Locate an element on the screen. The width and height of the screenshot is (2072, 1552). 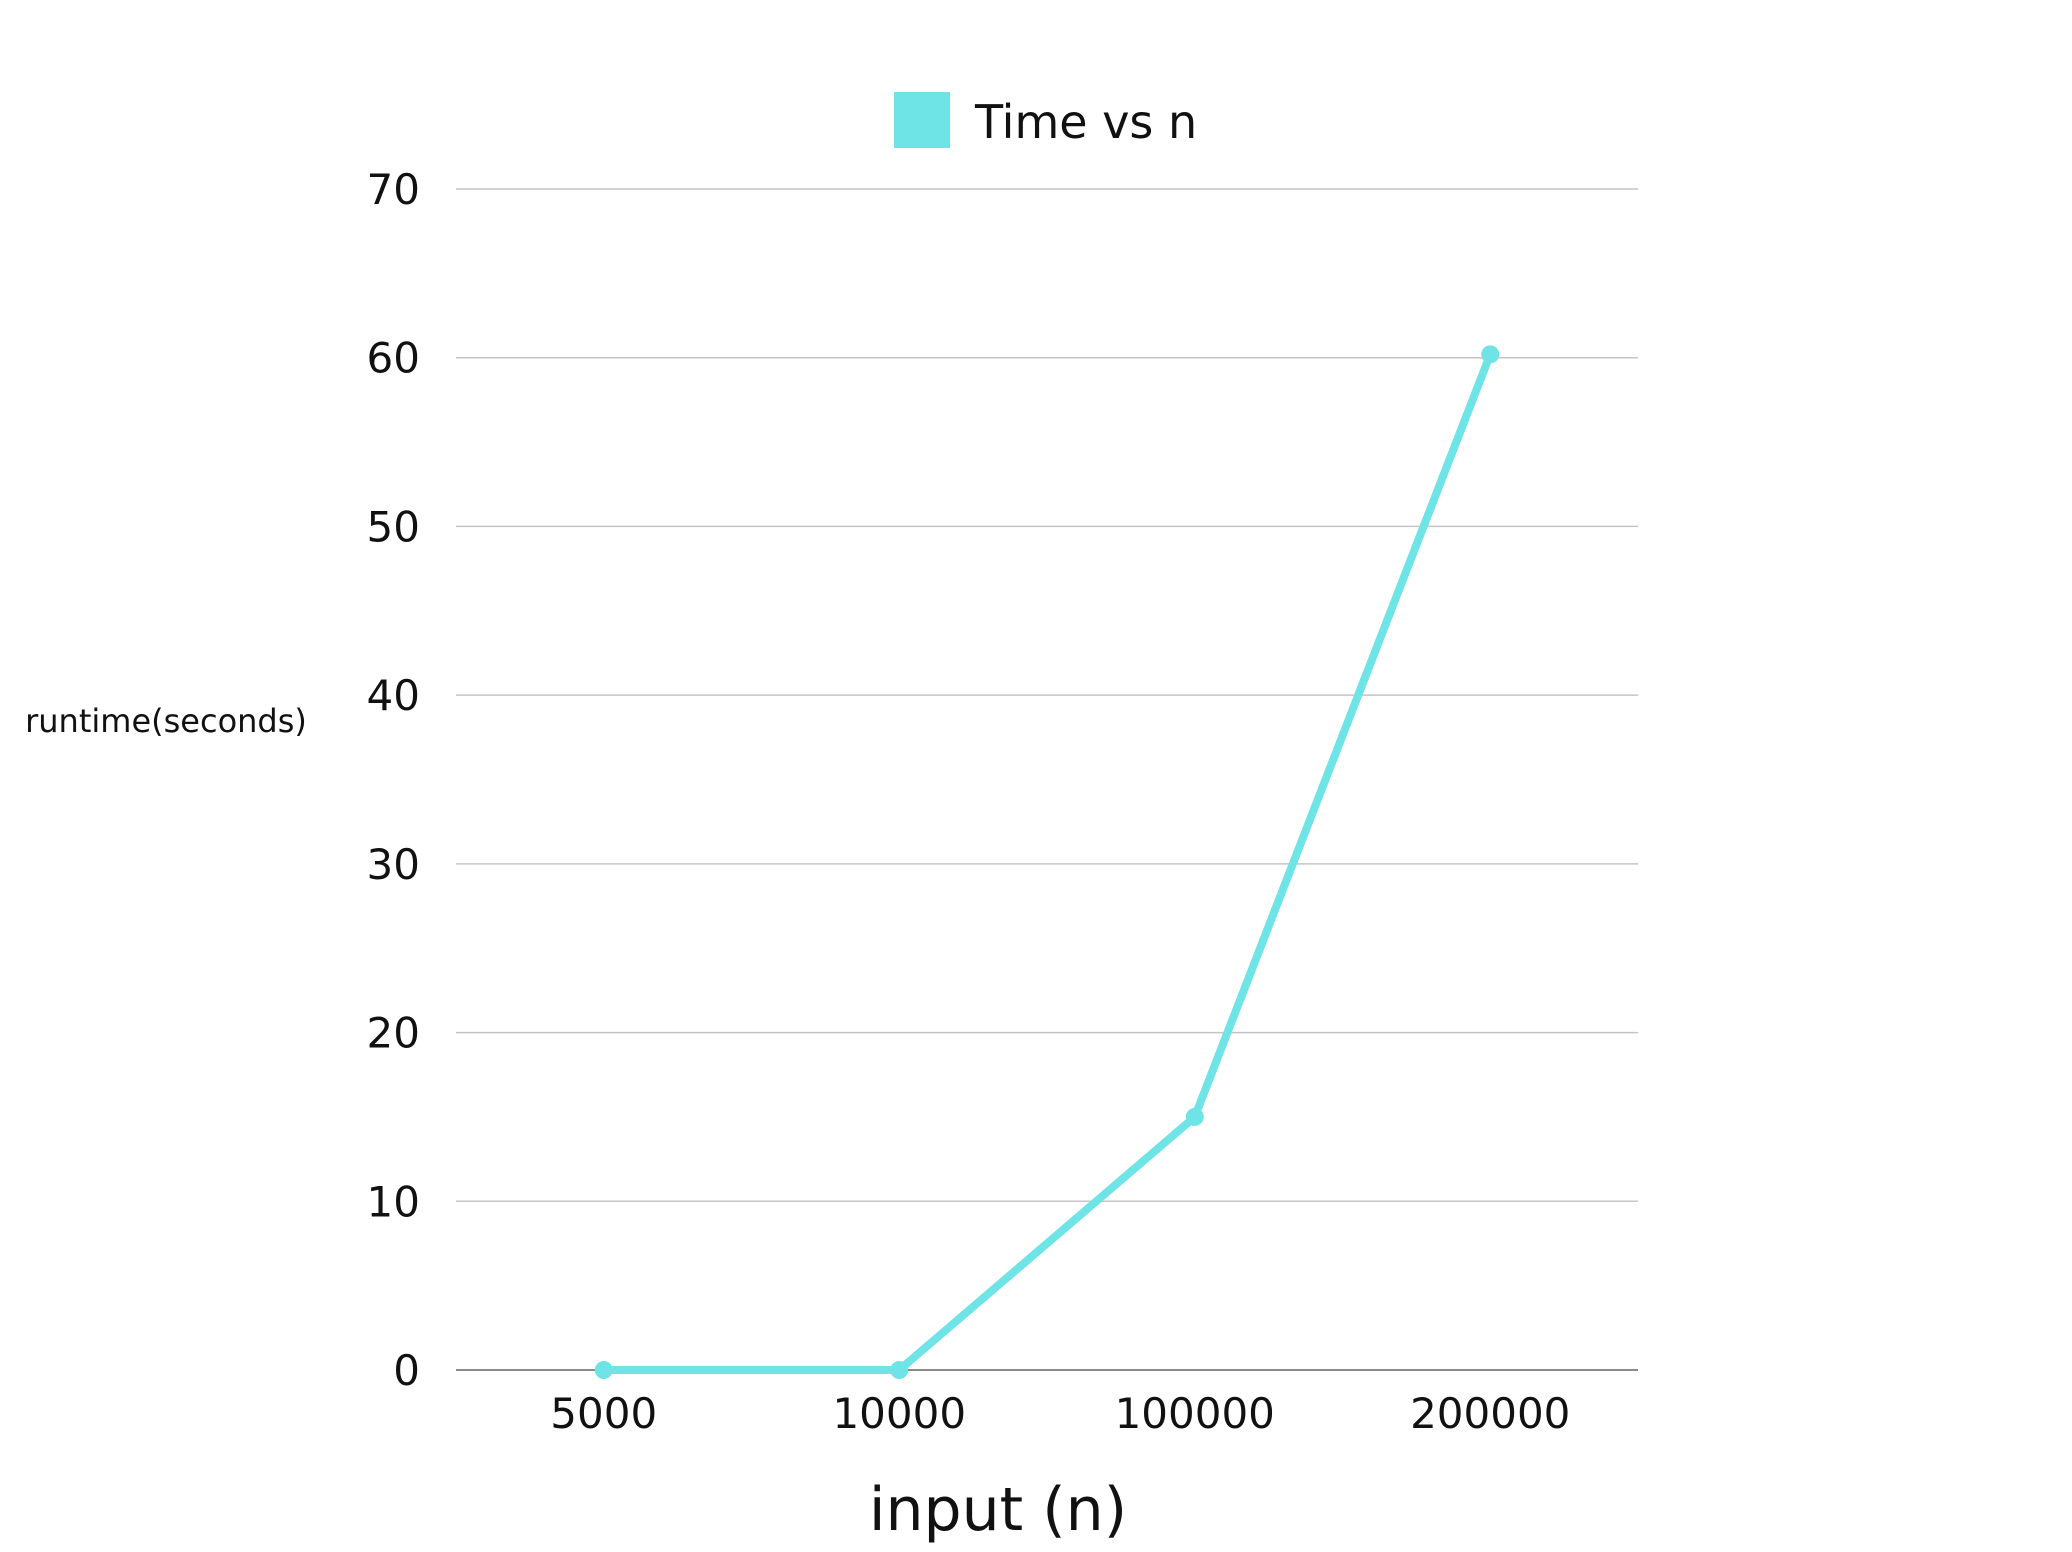
x-tick-labels: 5000 10000 100000 200000 is located at coordinates (1060, 1413).